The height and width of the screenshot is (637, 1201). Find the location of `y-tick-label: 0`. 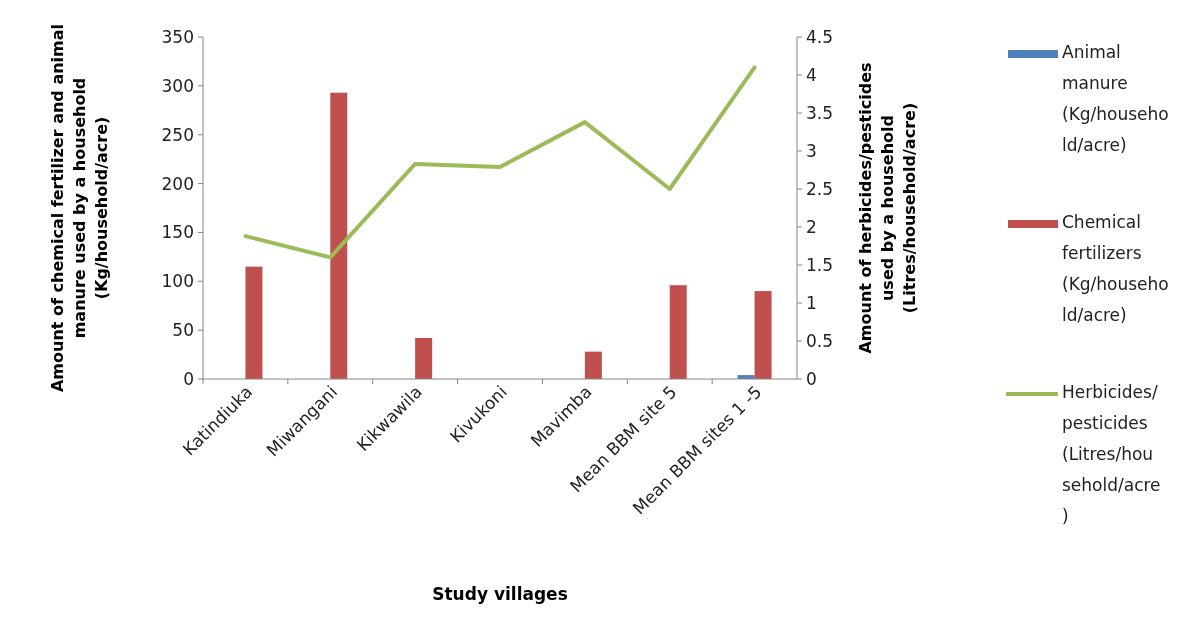

y-tick-label: 0 is located at coordinates (188, 378).